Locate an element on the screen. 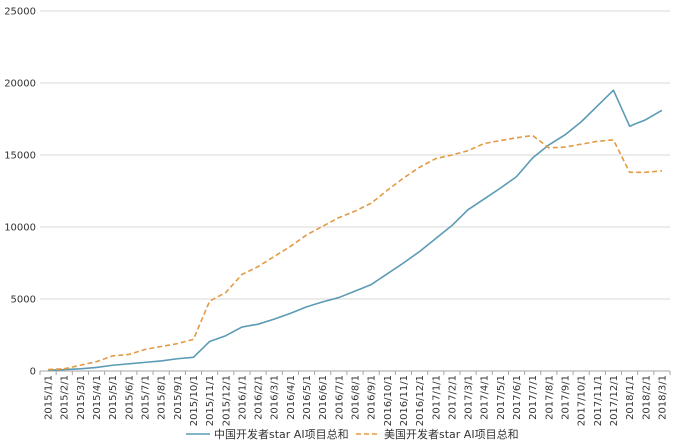 This screenshot has height=447, width=680. y-tick-label: 0 is located at coordinates (33, 372).